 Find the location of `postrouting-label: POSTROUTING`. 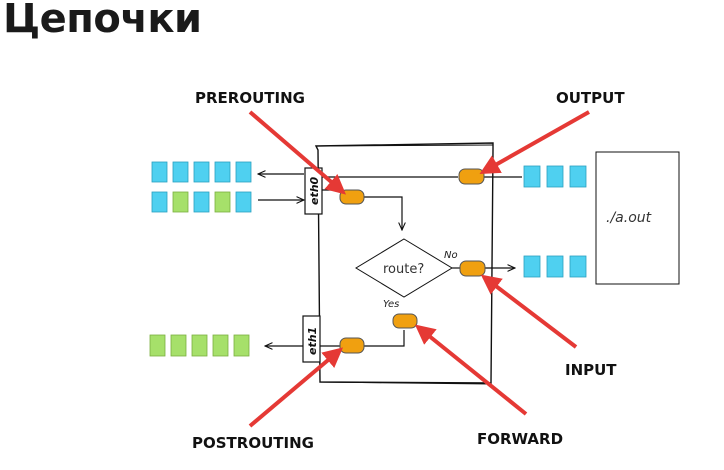

postrouting-label: POSTROUTING is located at coordinates (253, 443).